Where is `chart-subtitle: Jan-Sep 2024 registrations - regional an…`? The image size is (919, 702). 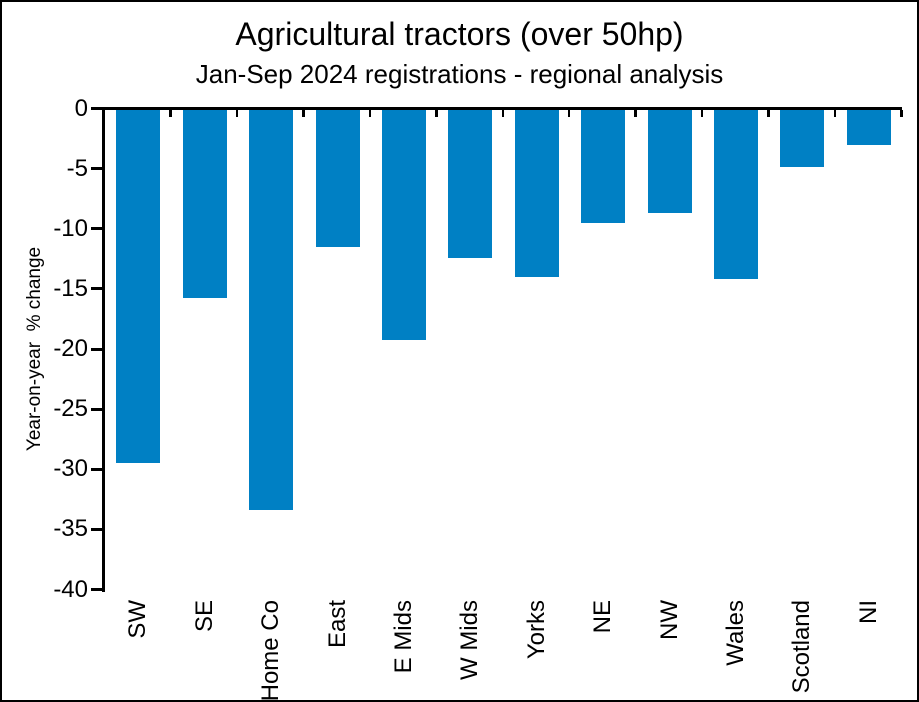 chart-subtitle: Jan-Sep 2024 registrations - regional an… is located at coordinates (459, 74).